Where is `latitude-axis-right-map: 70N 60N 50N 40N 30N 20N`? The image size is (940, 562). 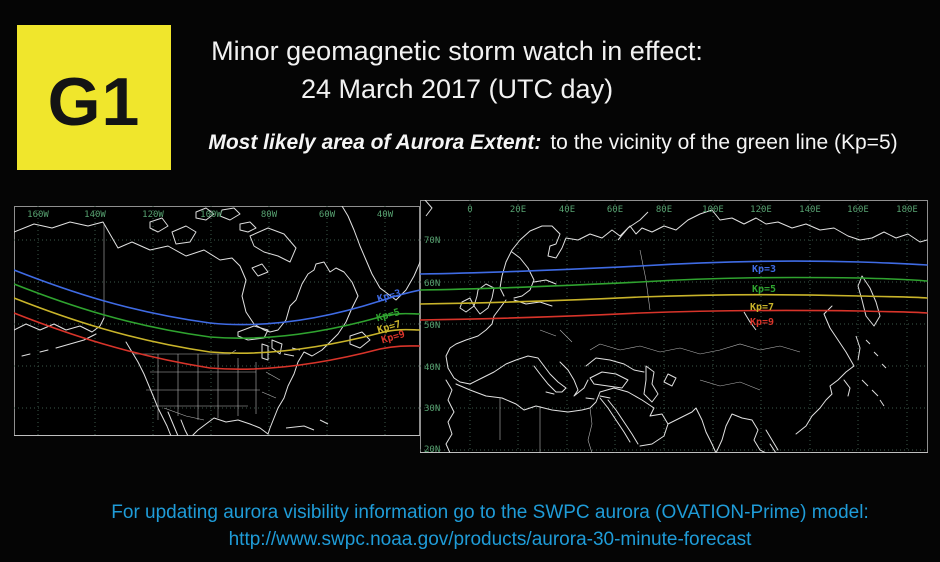 latitude-axis-right-map: 70N 60N 50N 40N 30N 20N is located at coordinates (432, 344).